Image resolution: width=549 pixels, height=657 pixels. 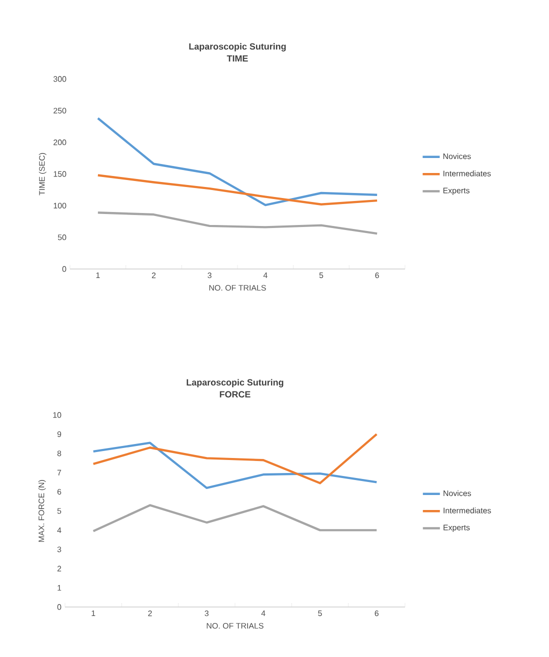 What do you see at coordinates (237, 58) in the screenshot?
I see `chart-subtitle: TIME` at bounding box center [237, 58].